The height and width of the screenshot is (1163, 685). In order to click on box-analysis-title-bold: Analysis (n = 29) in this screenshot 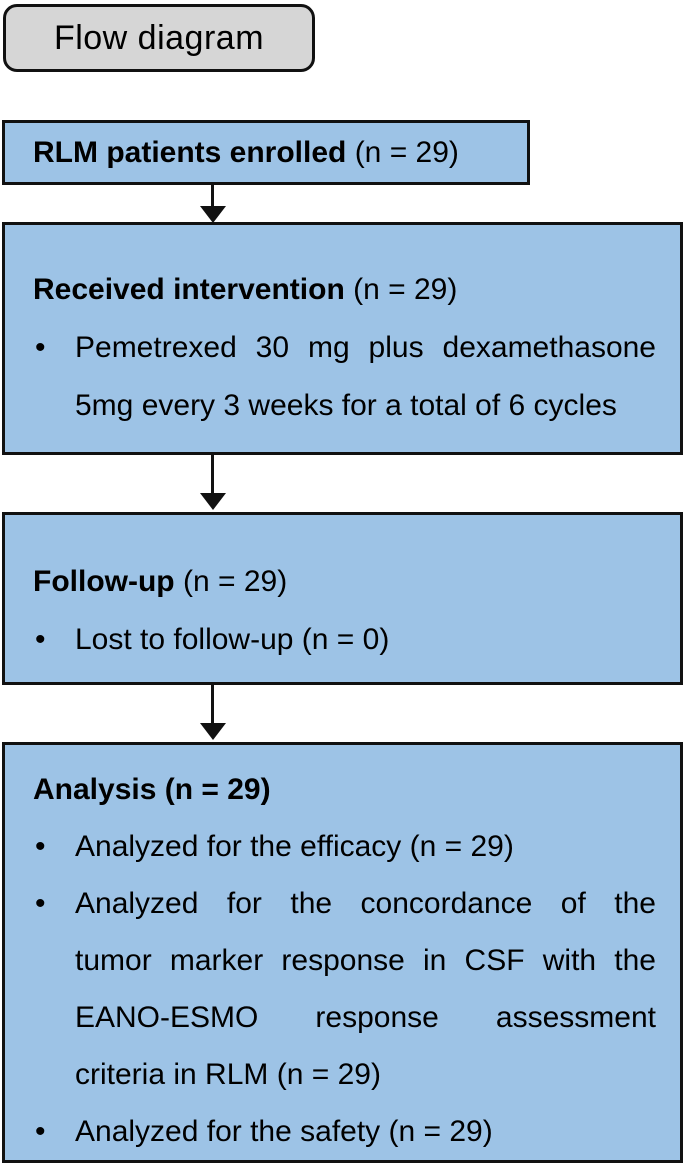, I will do `click(152, 789)`.